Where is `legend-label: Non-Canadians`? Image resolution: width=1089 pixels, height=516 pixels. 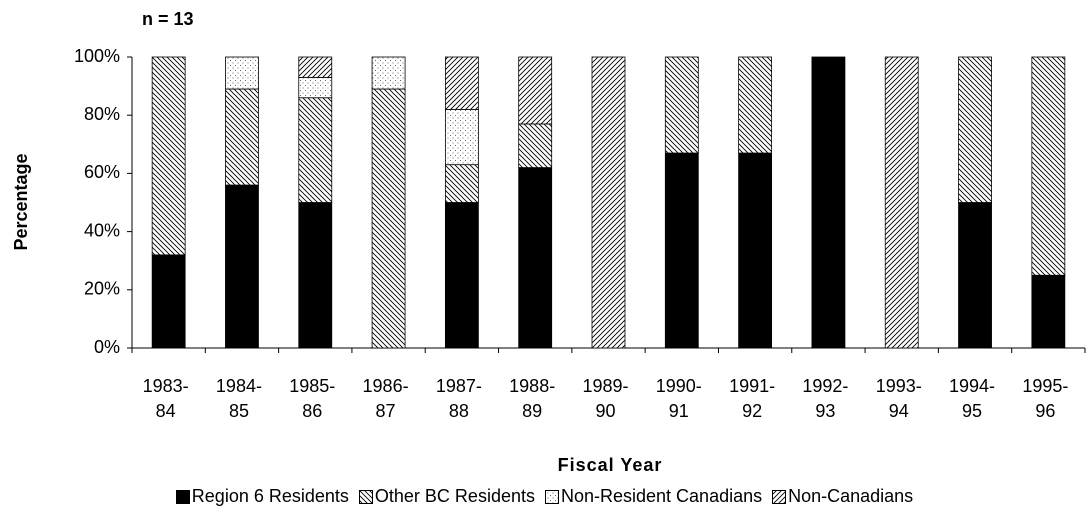 legend-label: Non-Canadians is located at coordinates (851, 496).